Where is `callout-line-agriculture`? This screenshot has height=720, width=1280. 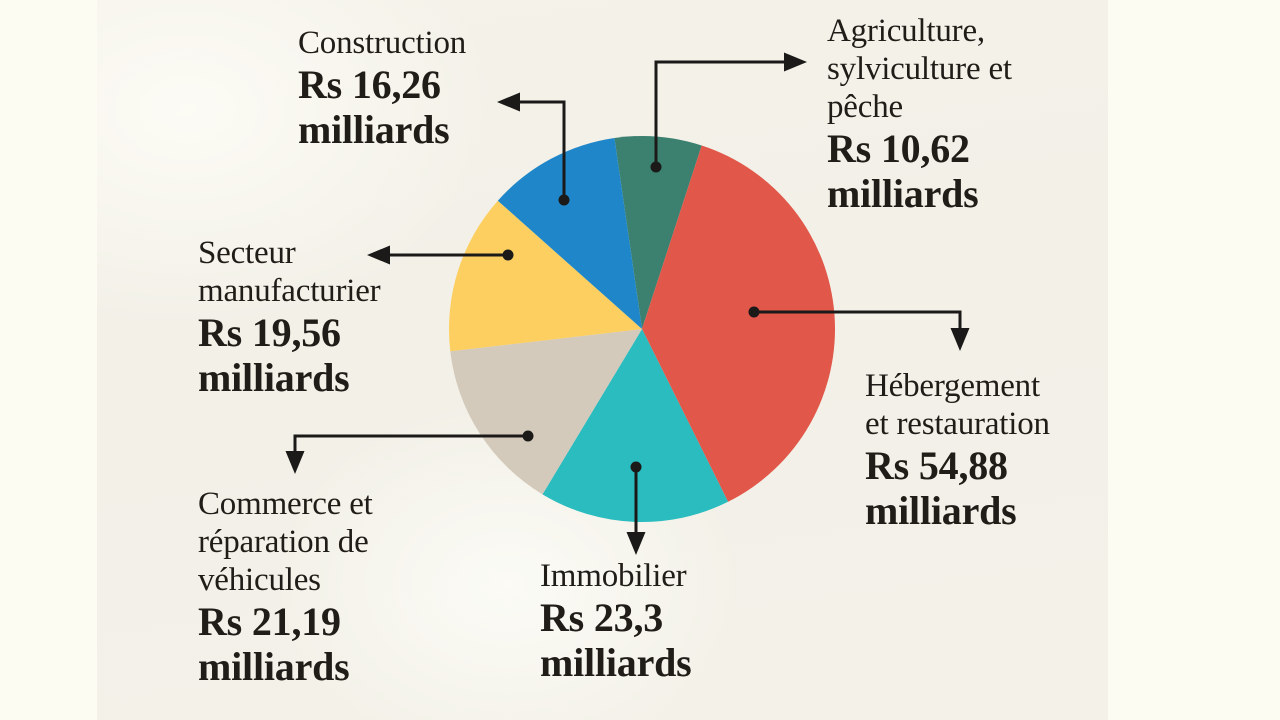
callout-line-agriculture is located at coordinates (719, 113).